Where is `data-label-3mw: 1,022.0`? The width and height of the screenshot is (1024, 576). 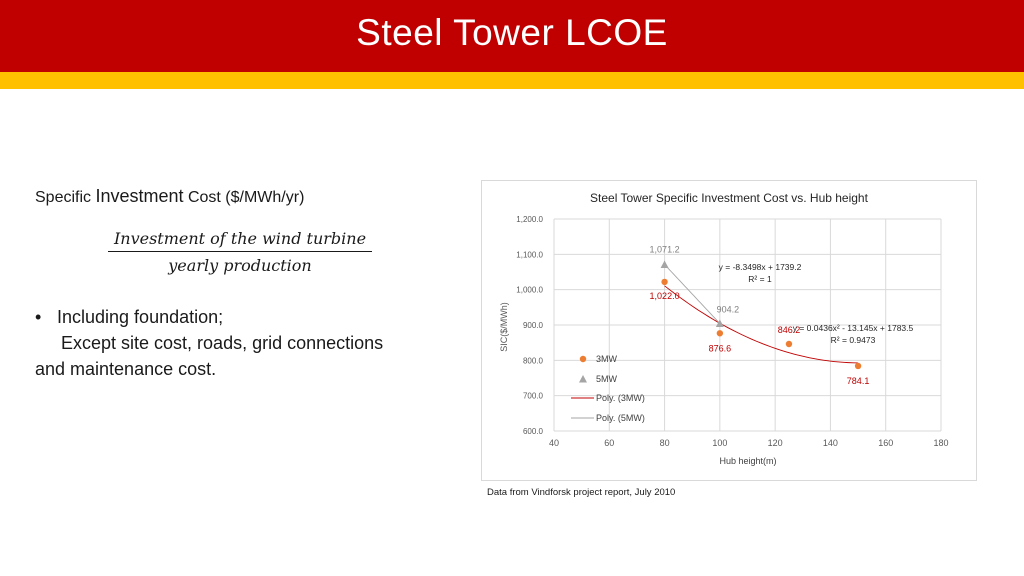
data-label-3mw: 1,022.0 is located at coordinates (665, 296).